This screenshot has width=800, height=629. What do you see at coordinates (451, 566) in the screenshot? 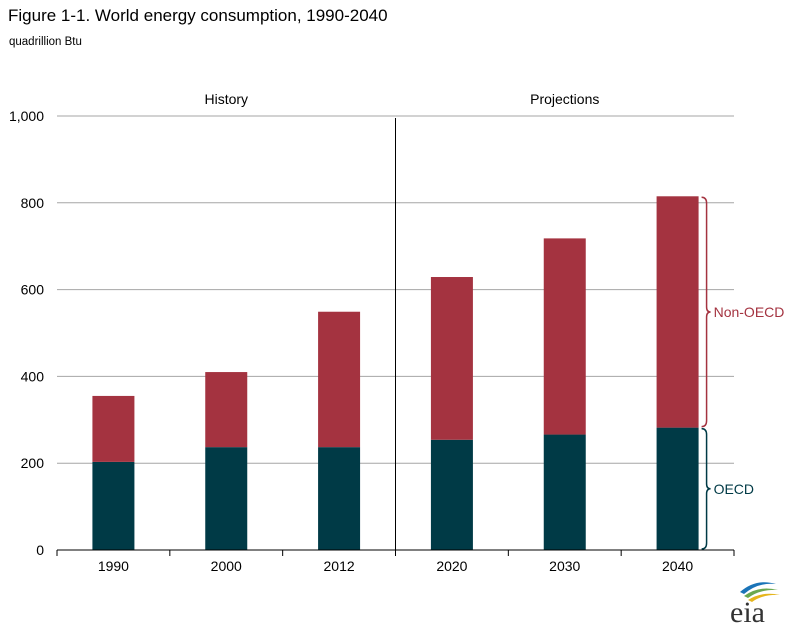
I see `x-tick-label: 2020` at bounding box center [451, 566].